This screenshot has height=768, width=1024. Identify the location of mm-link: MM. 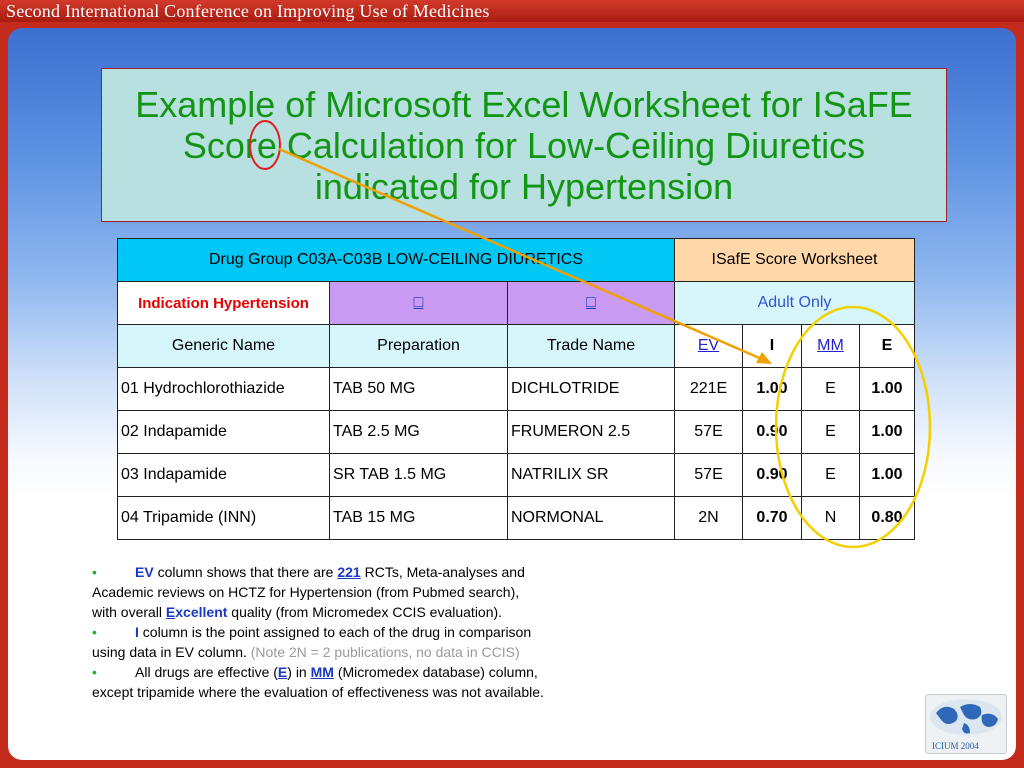
(830, 345).